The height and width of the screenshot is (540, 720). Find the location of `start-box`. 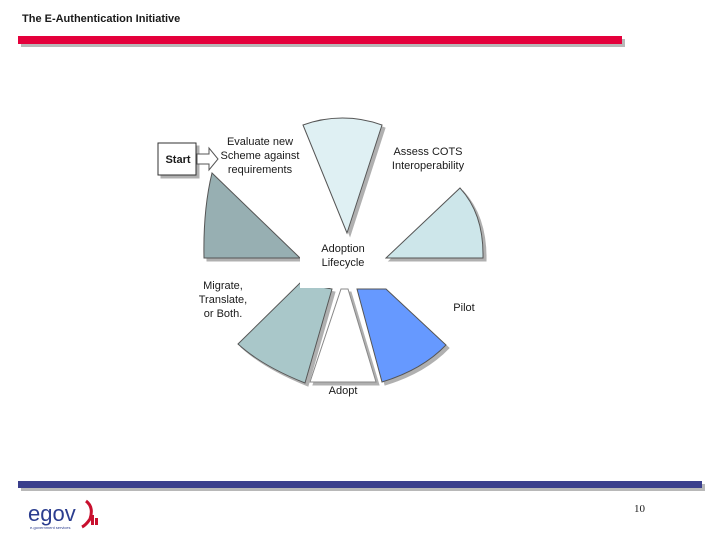

start-box is located at coordinates (177, 159).